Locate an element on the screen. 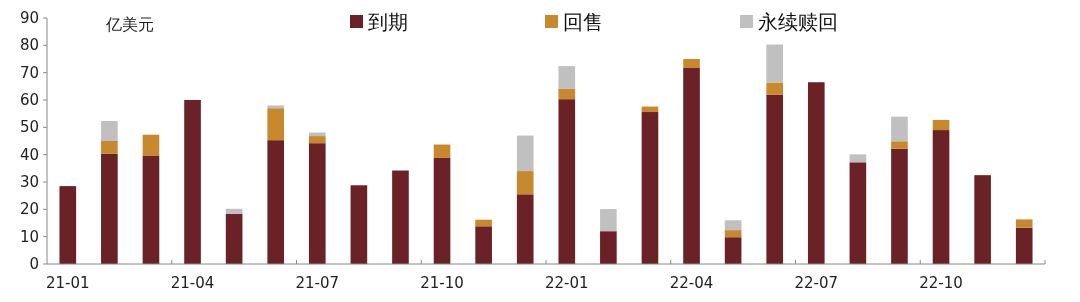 The height and width of the screenshot is (302, 1080). y-tick-label: 60 is located at coordinates (29, 100).